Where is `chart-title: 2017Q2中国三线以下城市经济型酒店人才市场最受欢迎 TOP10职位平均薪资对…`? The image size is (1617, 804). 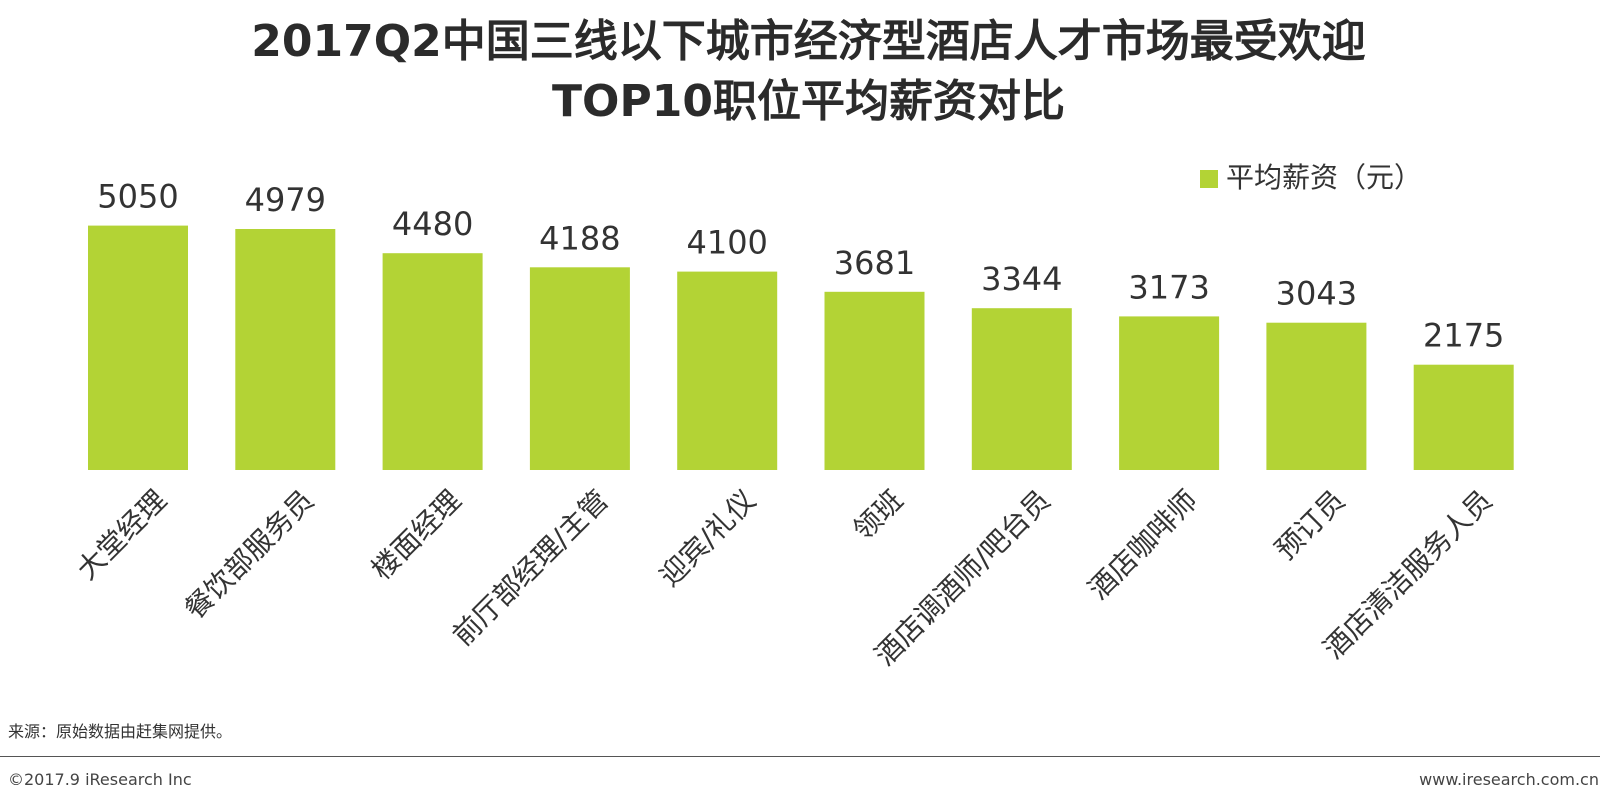 chart-title: 2017Q2中国三线以下城市经济型酒店人才市场最受欢迎 TOP10职位平均薪资对… is located at coordinates (808, 72).